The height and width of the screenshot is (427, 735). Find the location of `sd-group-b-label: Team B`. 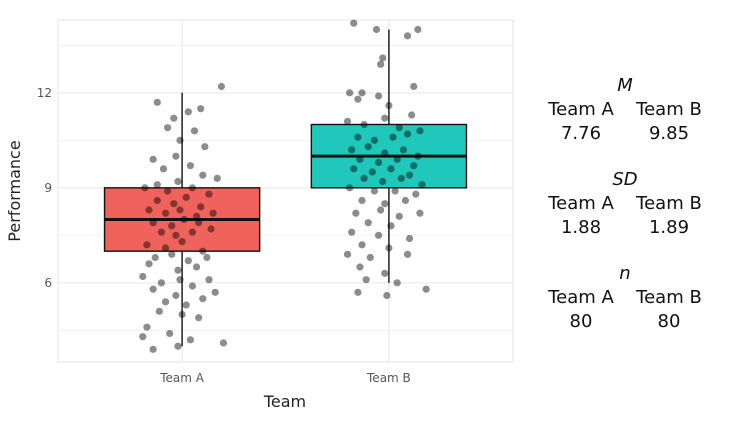

sd-group-b-label: Team B is located at coordinates (669, 203).